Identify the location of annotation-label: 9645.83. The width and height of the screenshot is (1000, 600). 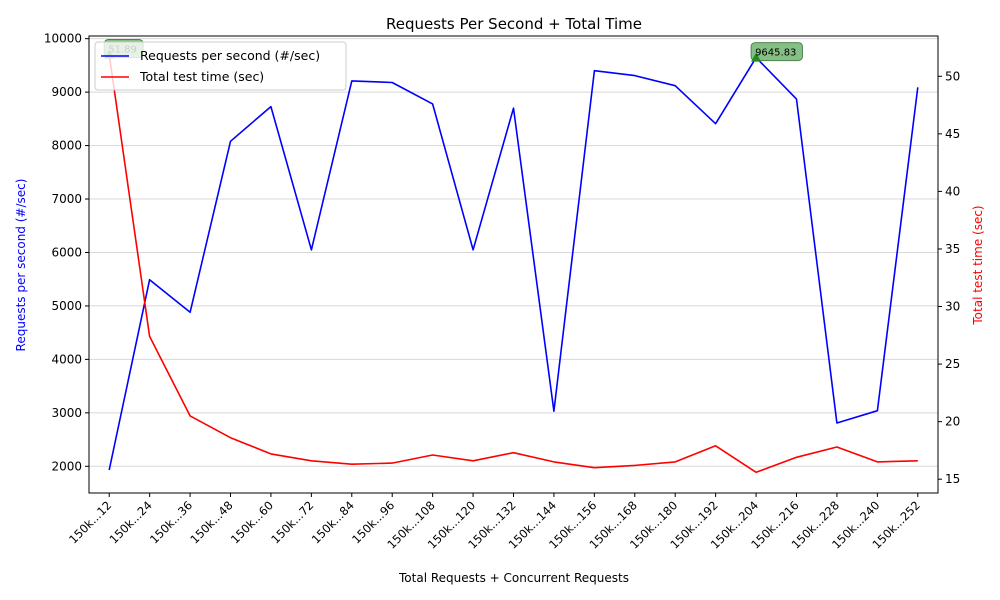
(775, 53).